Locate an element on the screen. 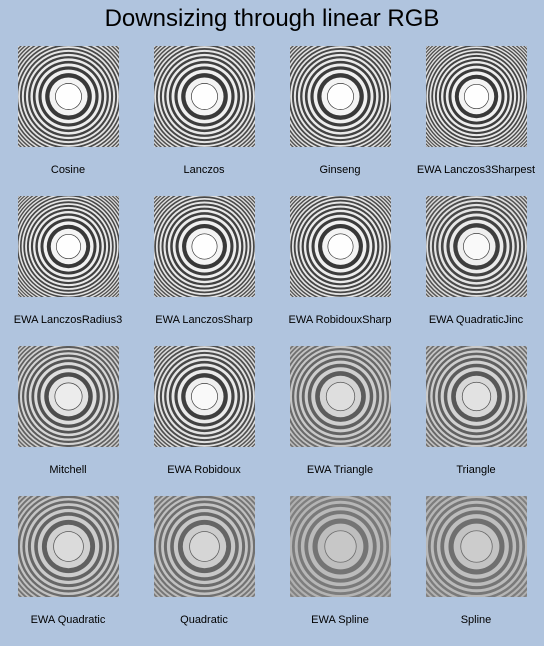 Image resolution: width=544 pixels, height=646 pixels. filter-label: EWA Triangle is located at coordinates (340, 470).